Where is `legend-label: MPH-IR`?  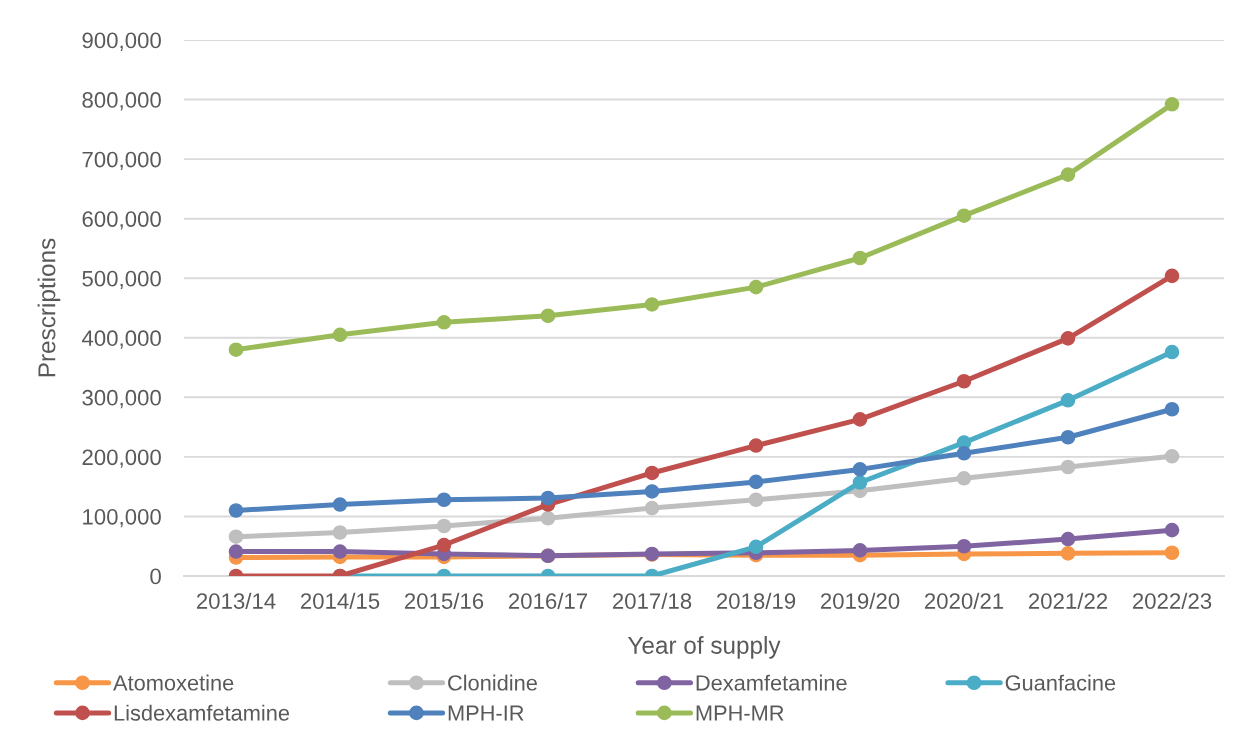 legend-label: MPH-IR is located at coordinates (486, 713).